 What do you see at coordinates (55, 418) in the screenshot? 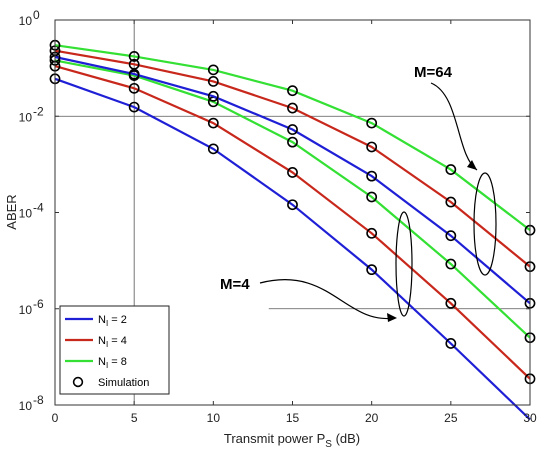
I see `x-tick-label: 0` at bounding box center [55, 418].